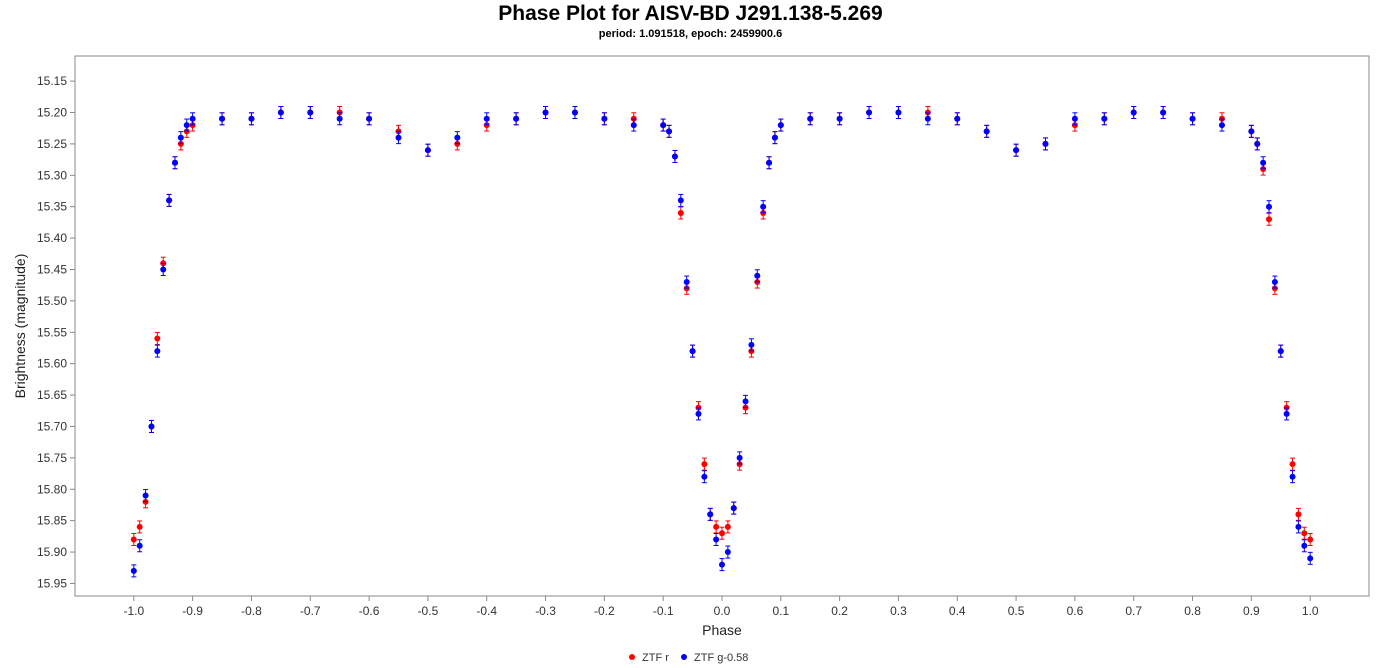 Image resolution: width=1381 pixels, height=668 pixels. What do you see at coordinates (690, 13) in the screenshot?
I see `chart-title: Phase Plot for AISV-BD J291.138-5.269` at bounding box center [690, 13].